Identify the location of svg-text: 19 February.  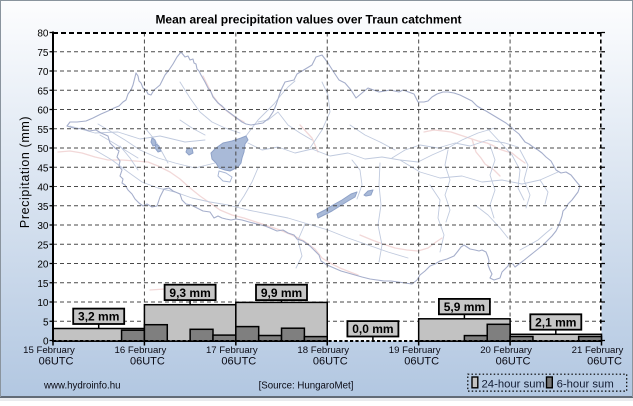
(415, 350).